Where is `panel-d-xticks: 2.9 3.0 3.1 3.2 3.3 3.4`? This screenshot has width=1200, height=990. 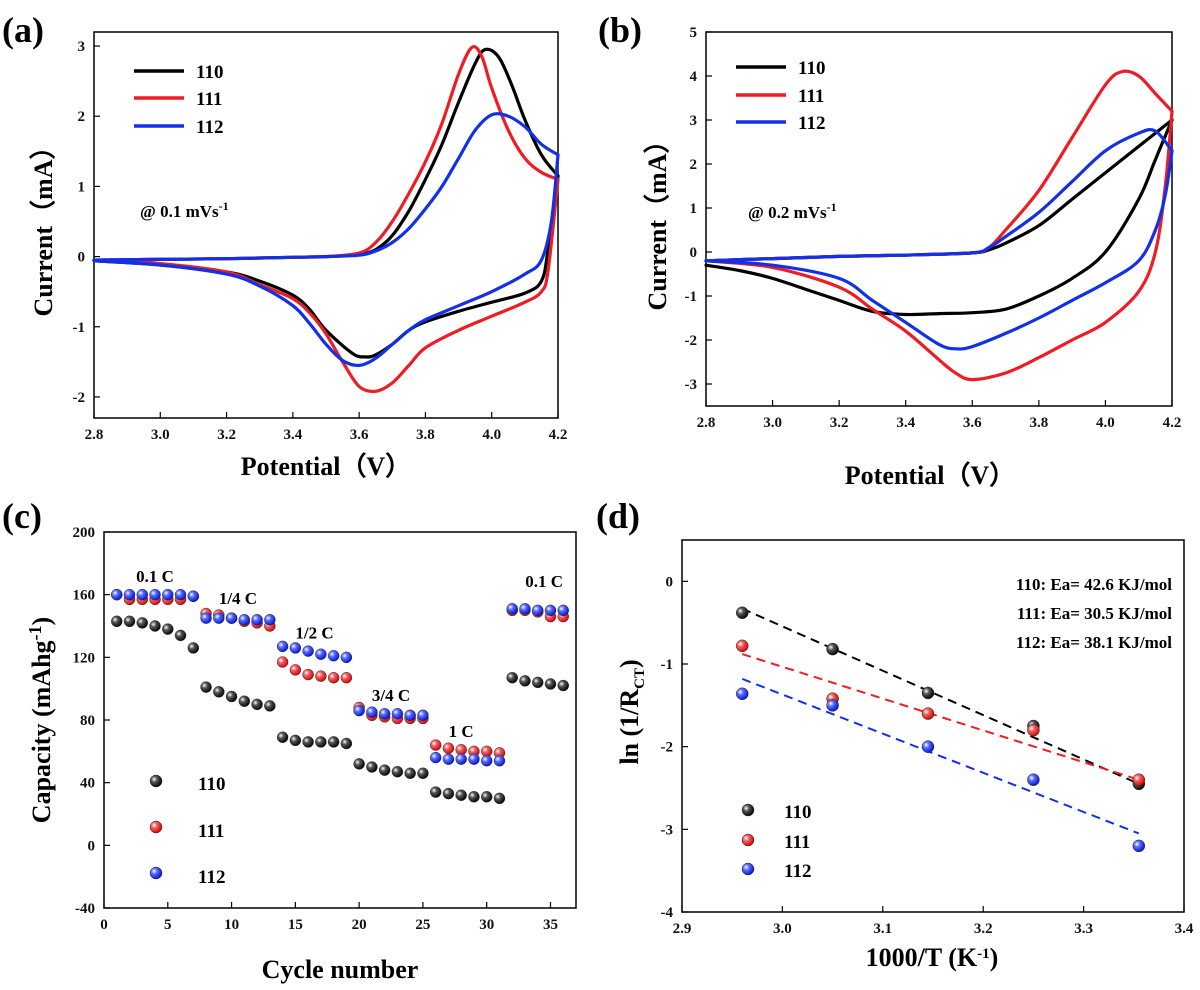 panel-d-xticks: 2.9 3.0 3.1 3.2 3.3 3.4 is located at coordinates (933, 921).